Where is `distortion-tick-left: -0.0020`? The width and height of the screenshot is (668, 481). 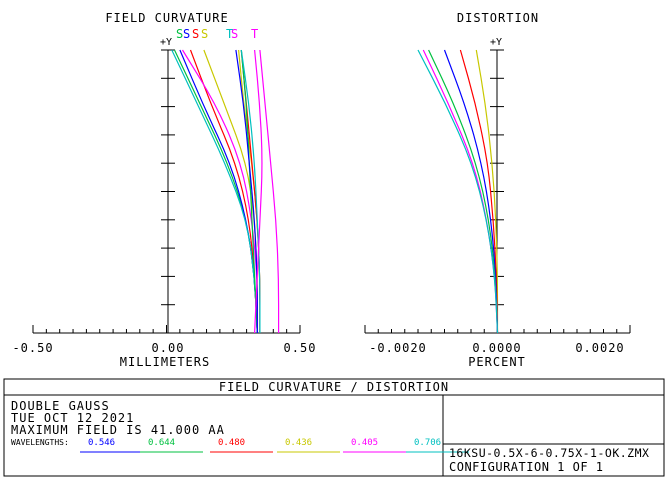
distortion-tick-left: -0.0020 is located at coordinates (398, 348).